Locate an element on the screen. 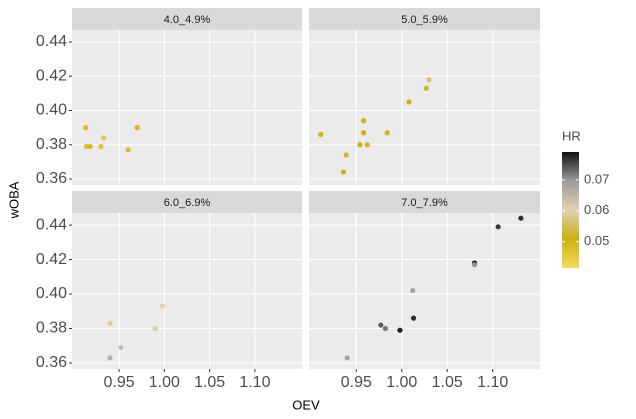  facet-title: 7.0_7.9% is located at coordinates (424, 203).